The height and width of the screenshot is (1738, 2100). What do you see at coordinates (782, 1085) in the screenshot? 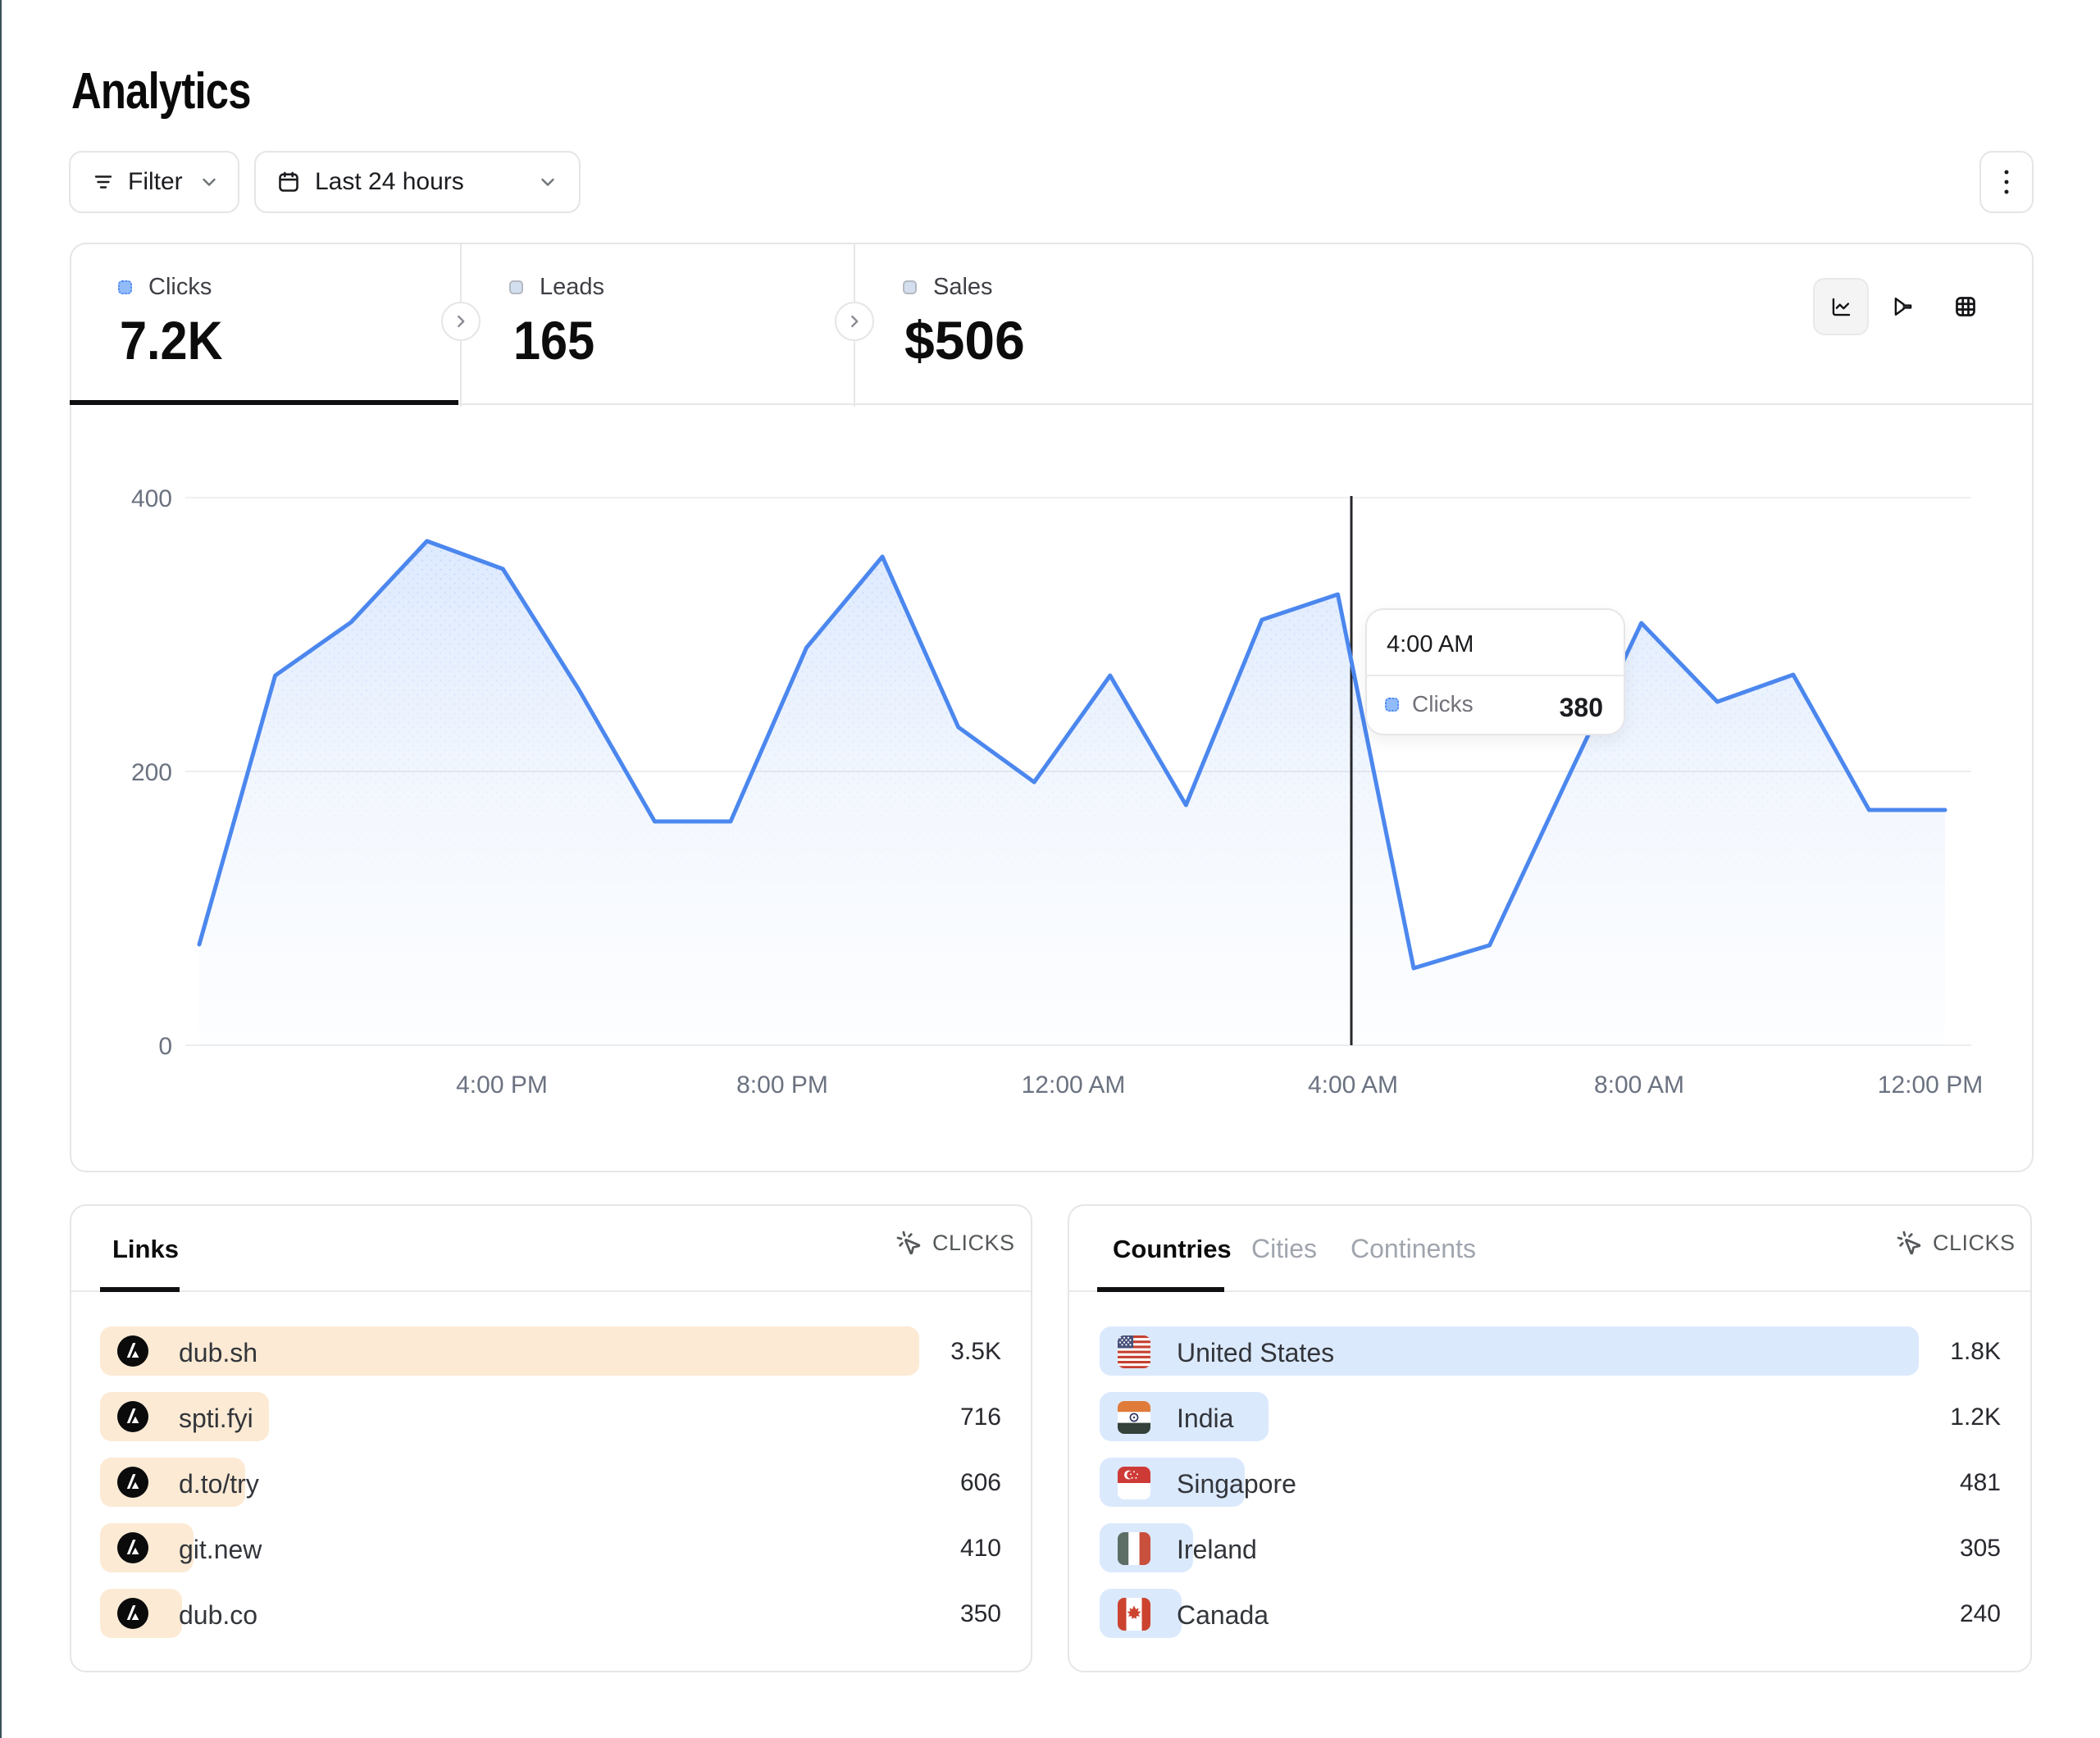
I see `svg-text: 8:00 PM` at bounding box center [782, 1085].